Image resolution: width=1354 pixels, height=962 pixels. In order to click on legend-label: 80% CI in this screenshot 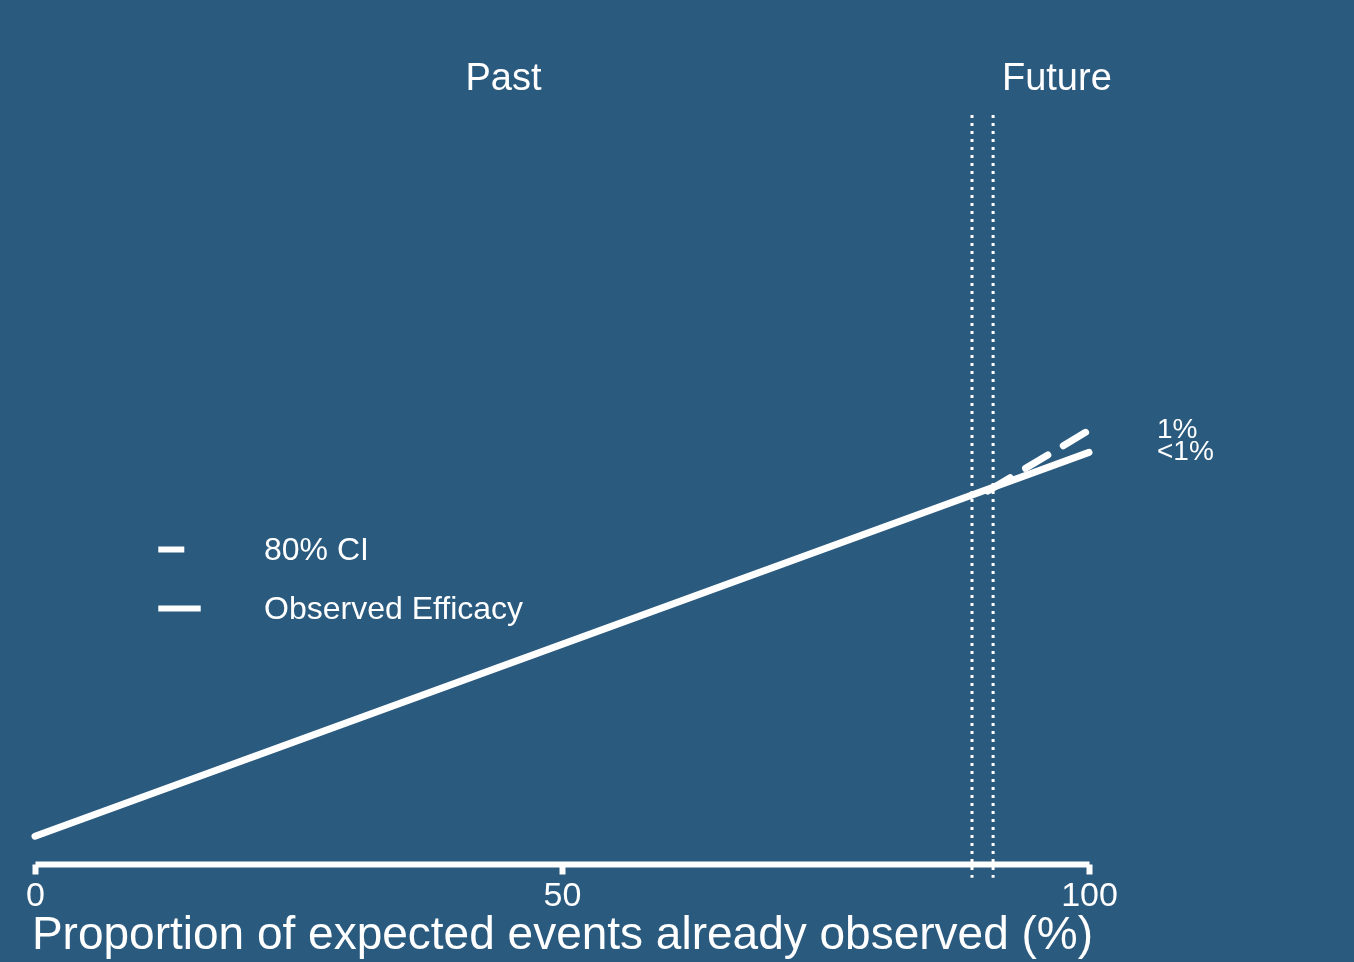, I will do `click(316, 548)`.